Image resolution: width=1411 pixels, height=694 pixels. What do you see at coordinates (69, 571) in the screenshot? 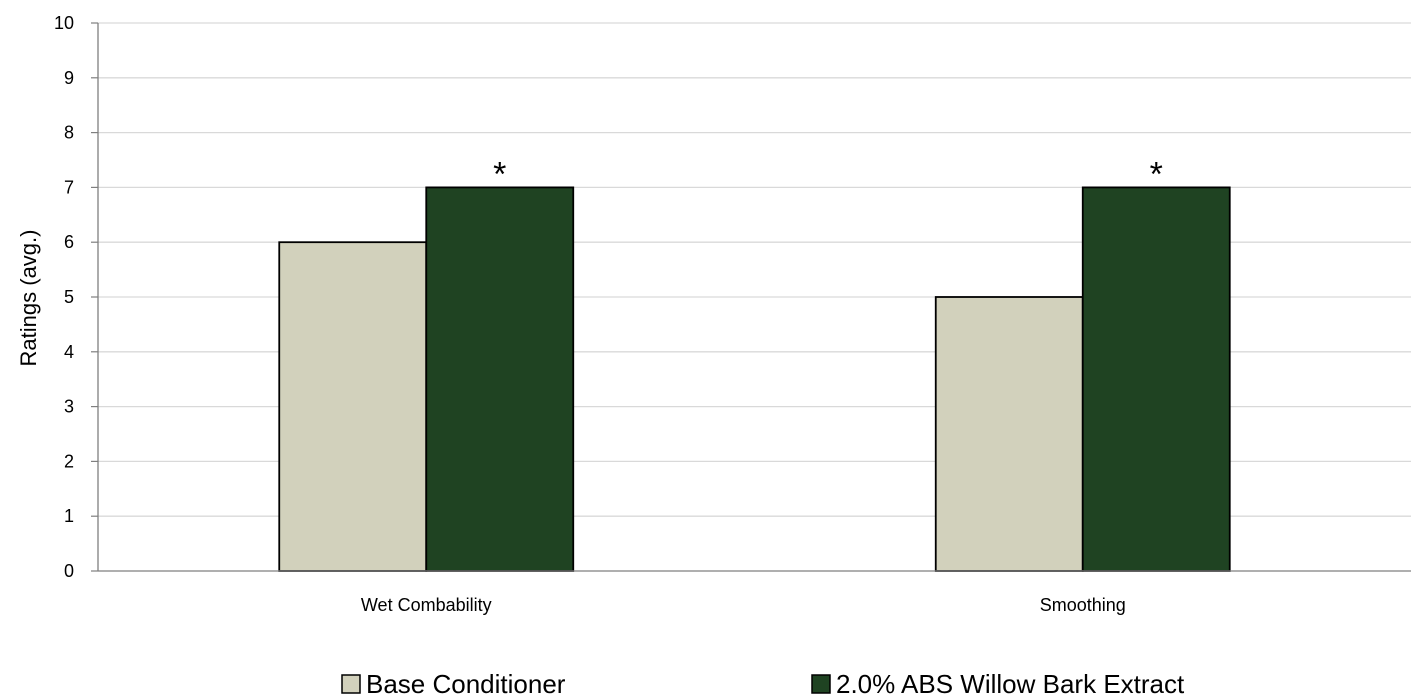
I see `y-tick-label: 0` at bounding box center [69, 571].